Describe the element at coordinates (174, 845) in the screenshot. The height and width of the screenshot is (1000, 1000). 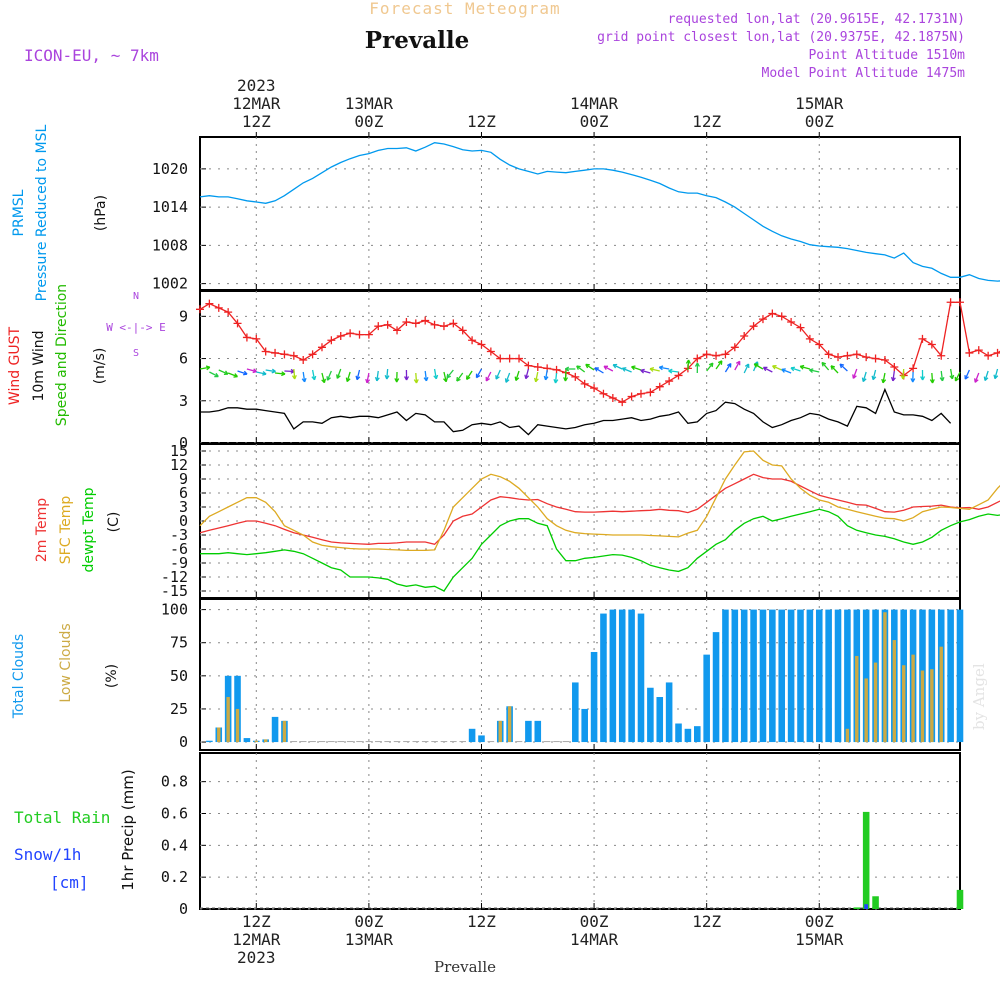
I see `y-tick-label: 0.4` at that location.